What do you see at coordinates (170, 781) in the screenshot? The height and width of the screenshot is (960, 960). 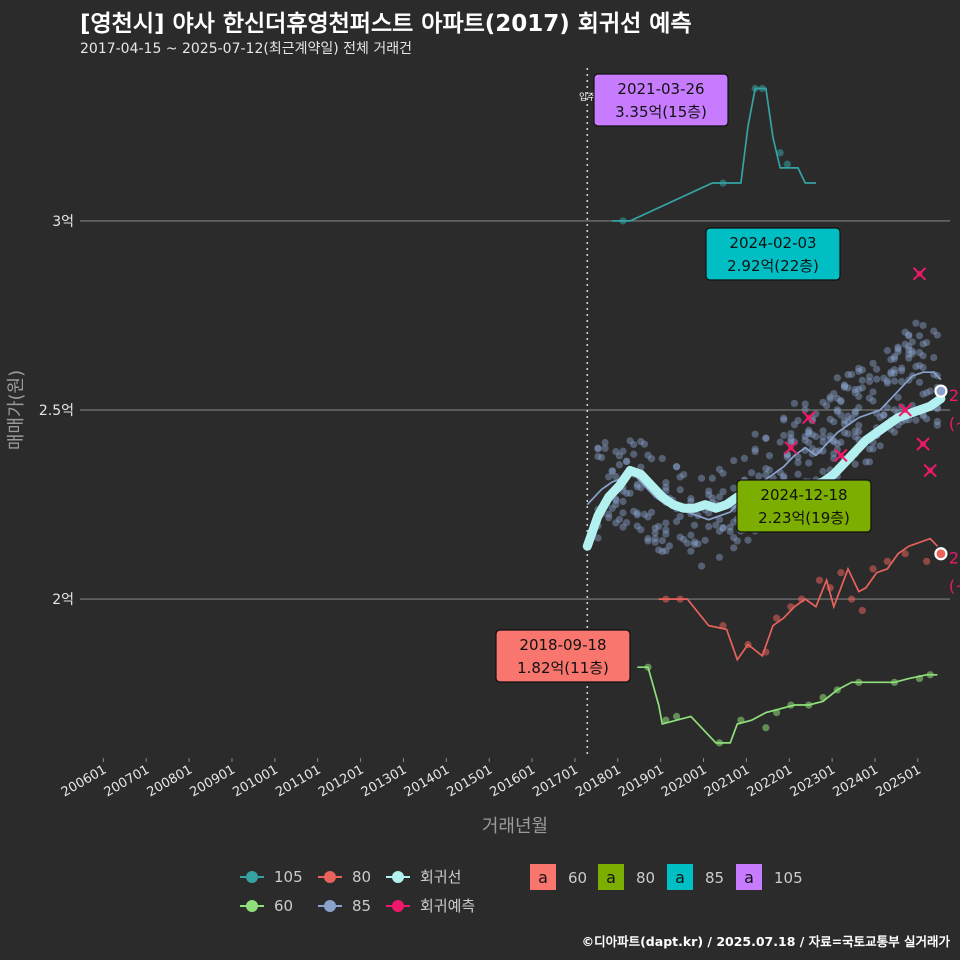 I see `x-tick-label: 200801` at bounding box center [170, 781].